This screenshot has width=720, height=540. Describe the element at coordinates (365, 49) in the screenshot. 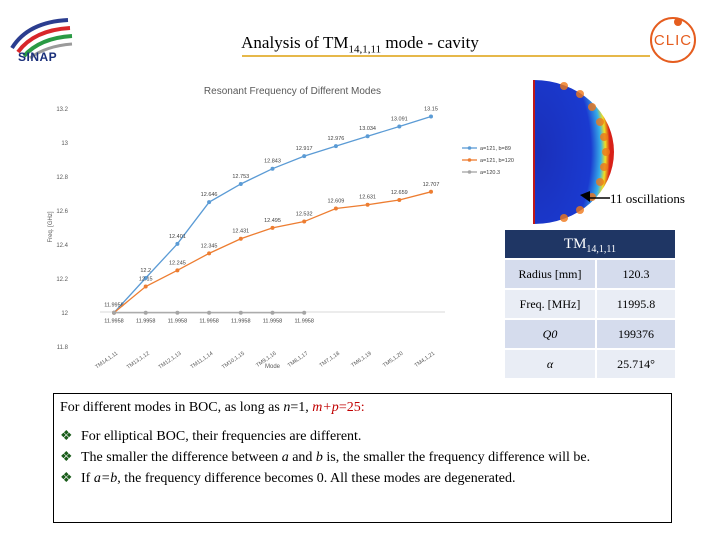

I see `title-subscript: 14,1,11` at that location.